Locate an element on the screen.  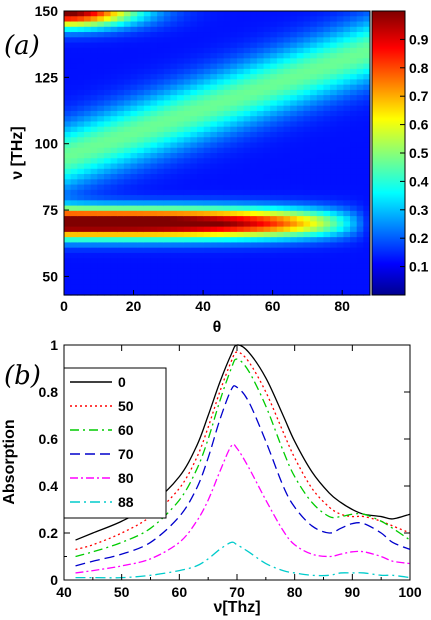
heatmap-x-axis-label: θ is located at coordinates (217, 327).